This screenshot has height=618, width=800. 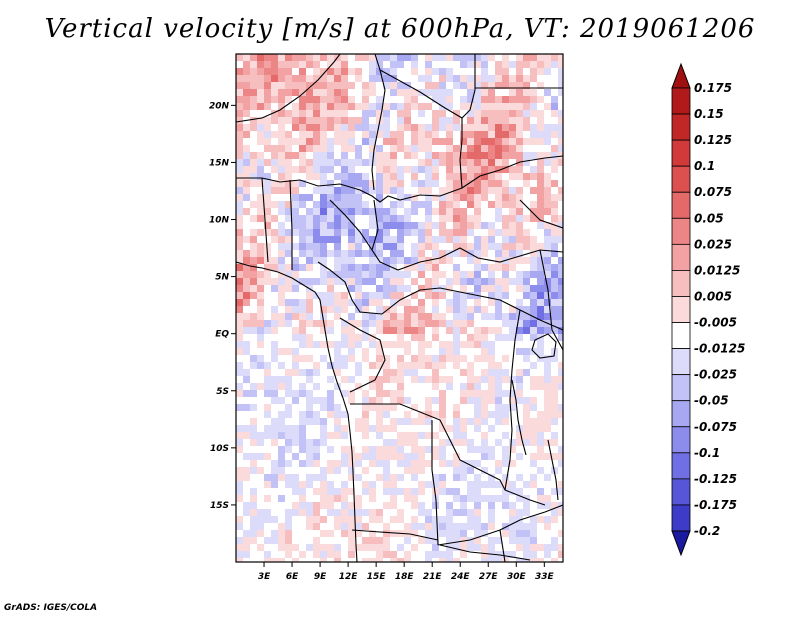 What do you see at coordinates (519, 417) in the screenshot?
I see `lake-tanganyika` at bounding box center [519, 417].